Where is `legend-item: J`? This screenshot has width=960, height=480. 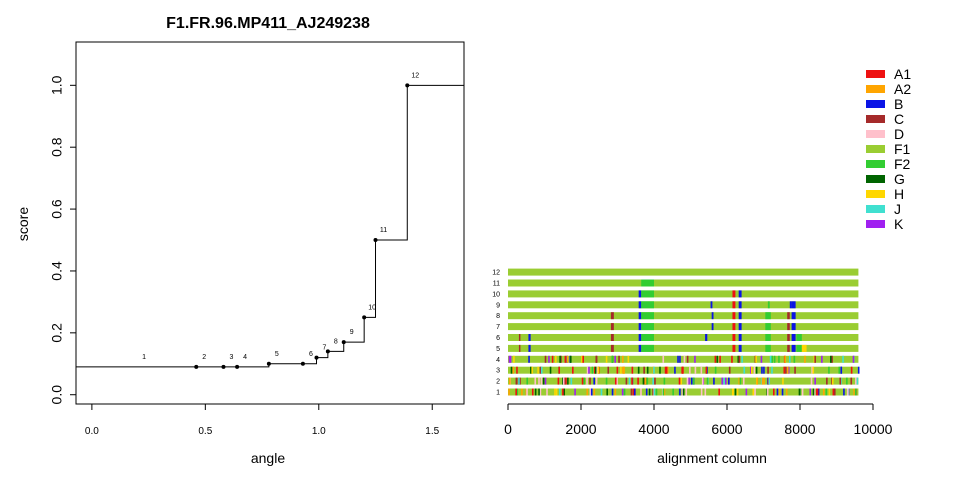 legend-item: J is located at coordinates (883, 209).